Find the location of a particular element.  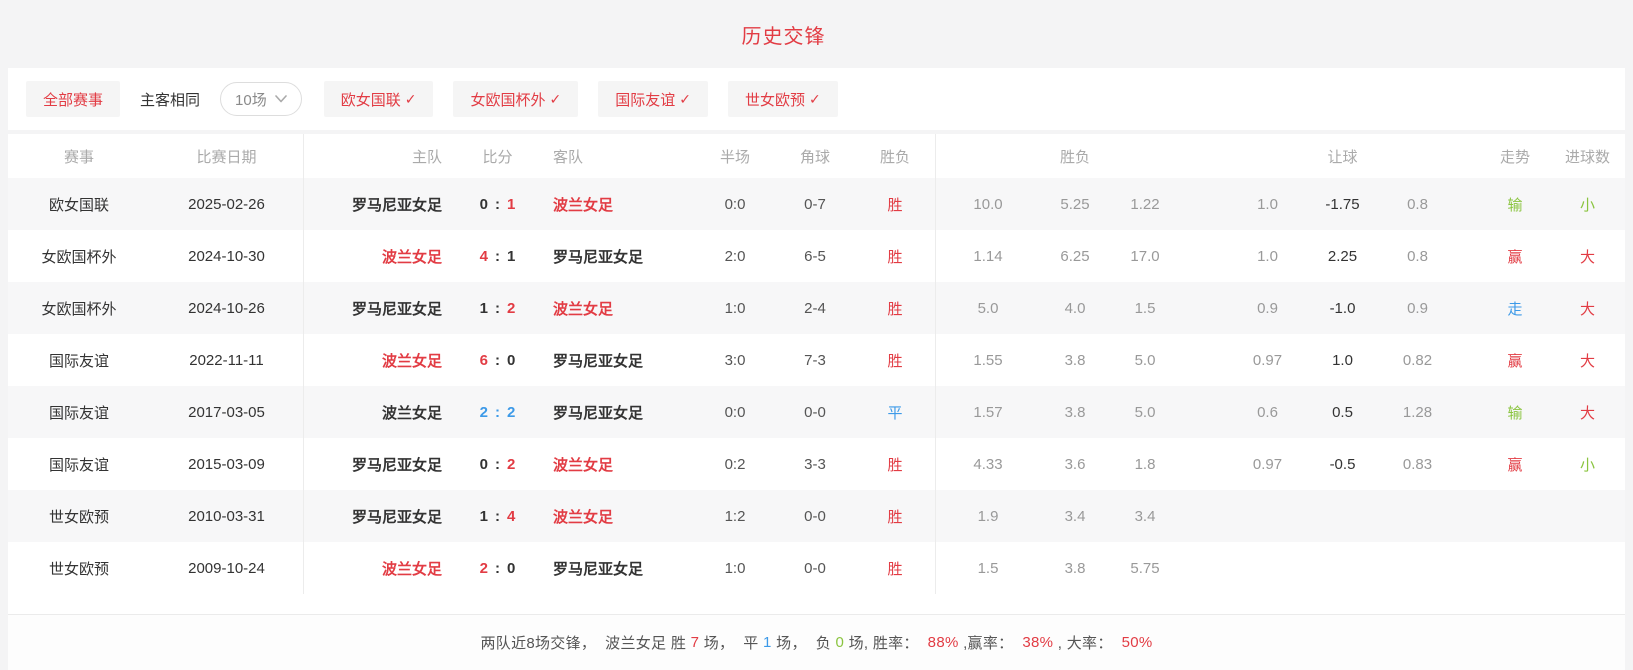

summary-text: 0 is located at coordinates (840, 642).